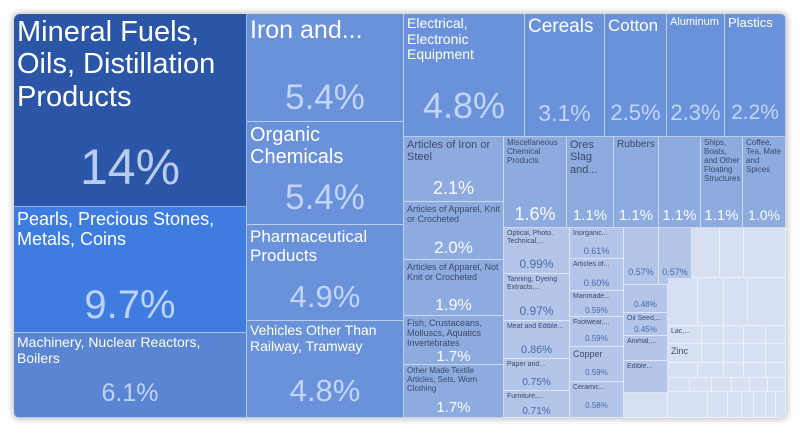 The width and height of the screenshot is (800, 433). Describe the element at coordinates (721, 215) in the screenshot. I see `cell-value-label: 1.1%` at that location.